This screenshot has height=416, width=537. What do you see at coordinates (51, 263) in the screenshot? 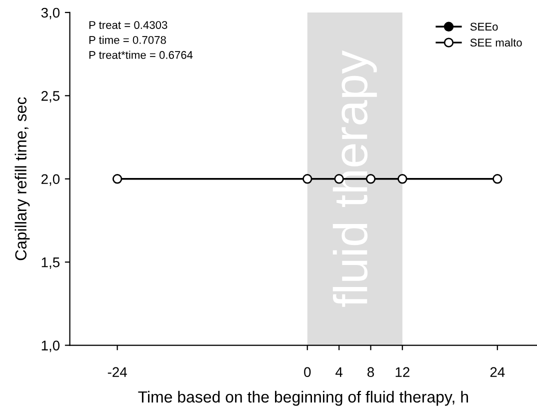
I see `y-tick-label: 1,5` at bounding box center [51, 263].